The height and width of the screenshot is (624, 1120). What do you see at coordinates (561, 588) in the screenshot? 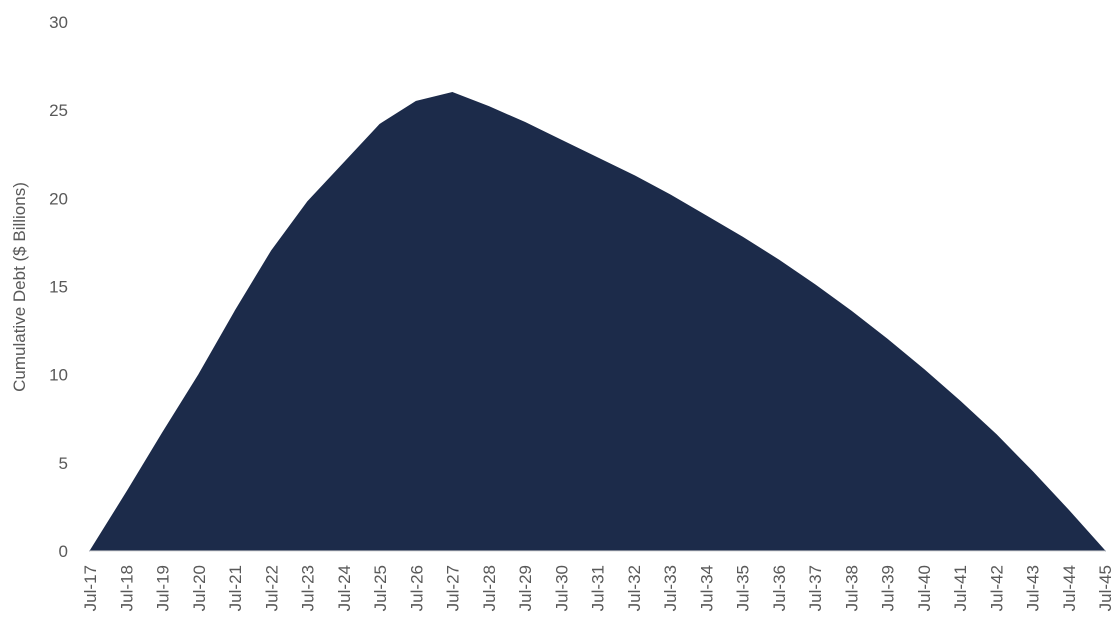
I see `x-tick-label: Jul-30` at bounding box center [561, 588].